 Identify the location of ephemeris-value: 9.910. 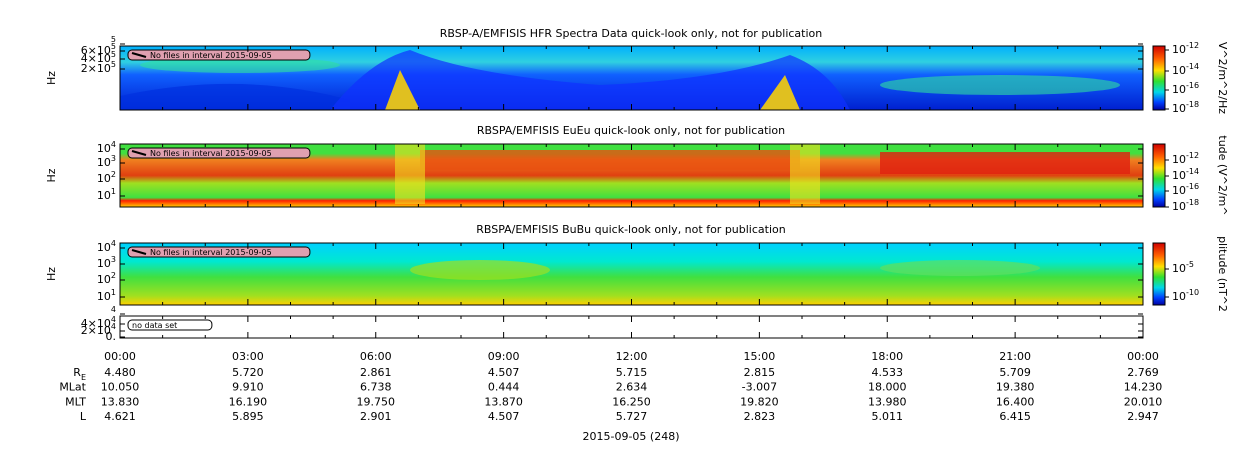
(248, 387).